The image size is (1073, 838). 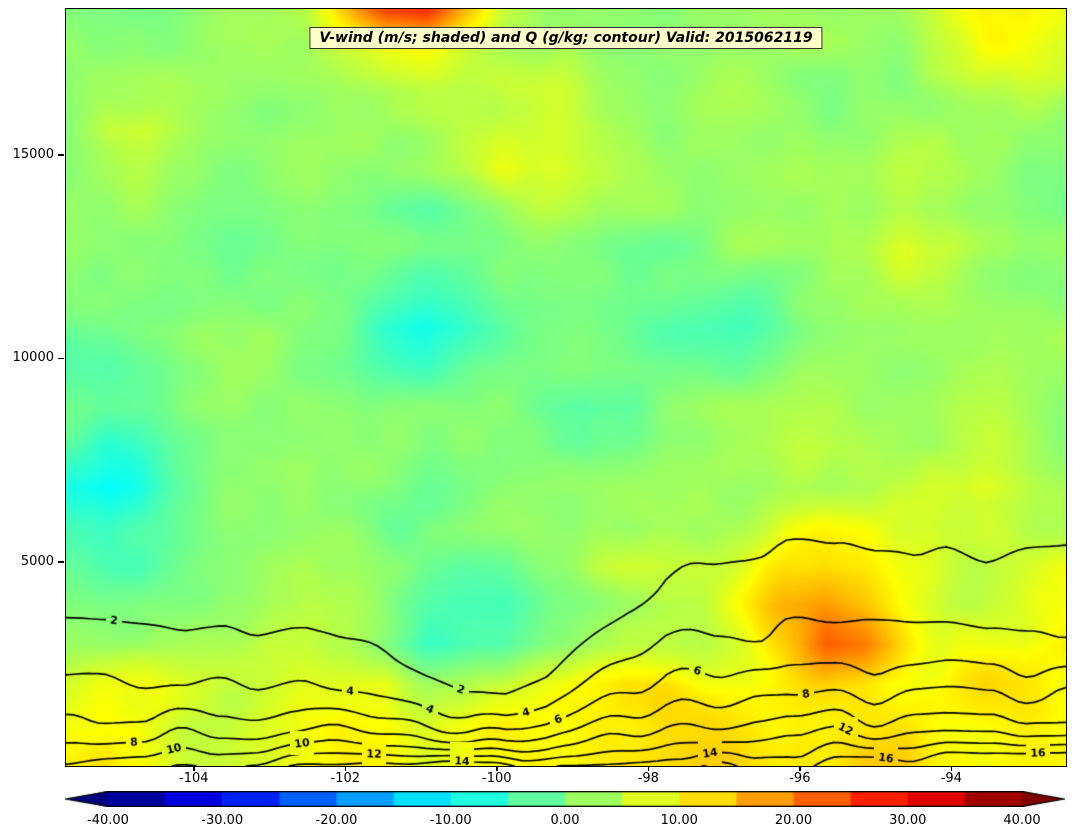 What do you see at coordinates (336, 820) in the screenshot?
I see `colorbar-tick-label: -20.00` at bounding box center [336, 820].